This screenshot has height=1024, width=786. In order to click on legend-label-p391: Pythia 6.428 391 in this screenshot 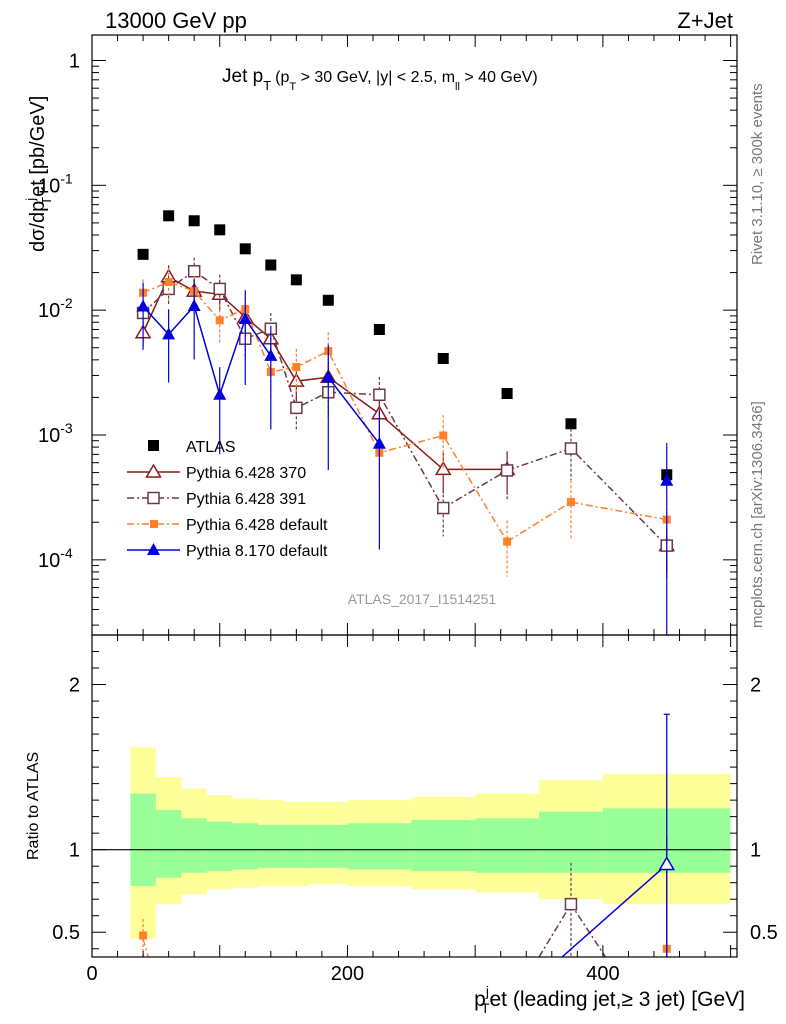, I will do `click(246, 499)`.